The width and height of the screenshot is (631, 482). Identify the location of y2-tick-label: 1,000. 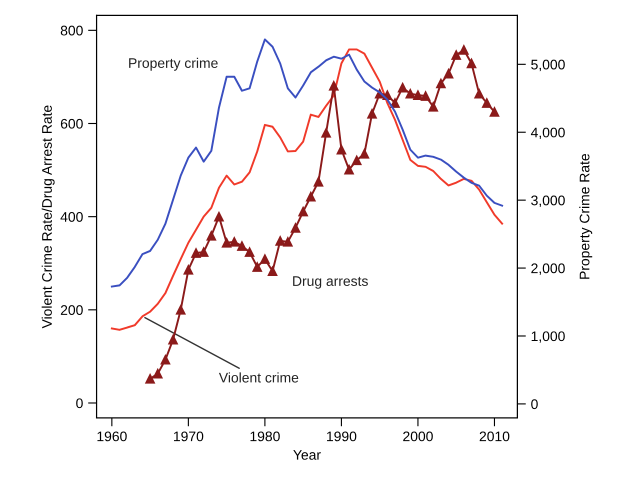
(548, 337).